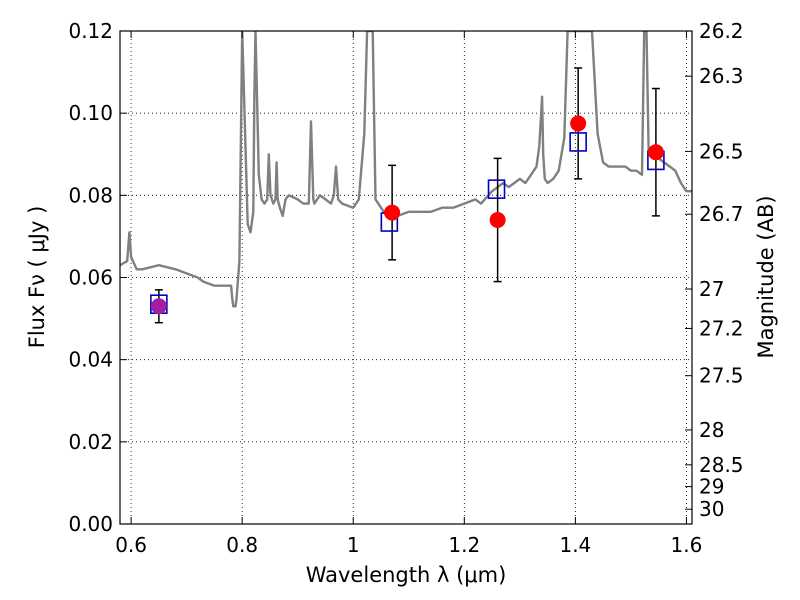 This screenshot has width=800, height=600. What do you see at coordinates (721, 376) in the screenshot?
I see `right-tick-label: 27.5` at bounding box center [721, 376].